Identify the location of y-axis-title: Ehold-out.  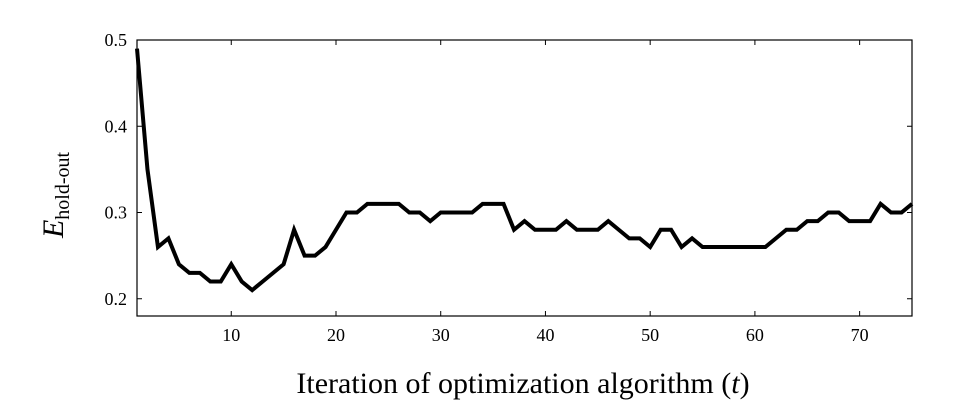
(55, 196).